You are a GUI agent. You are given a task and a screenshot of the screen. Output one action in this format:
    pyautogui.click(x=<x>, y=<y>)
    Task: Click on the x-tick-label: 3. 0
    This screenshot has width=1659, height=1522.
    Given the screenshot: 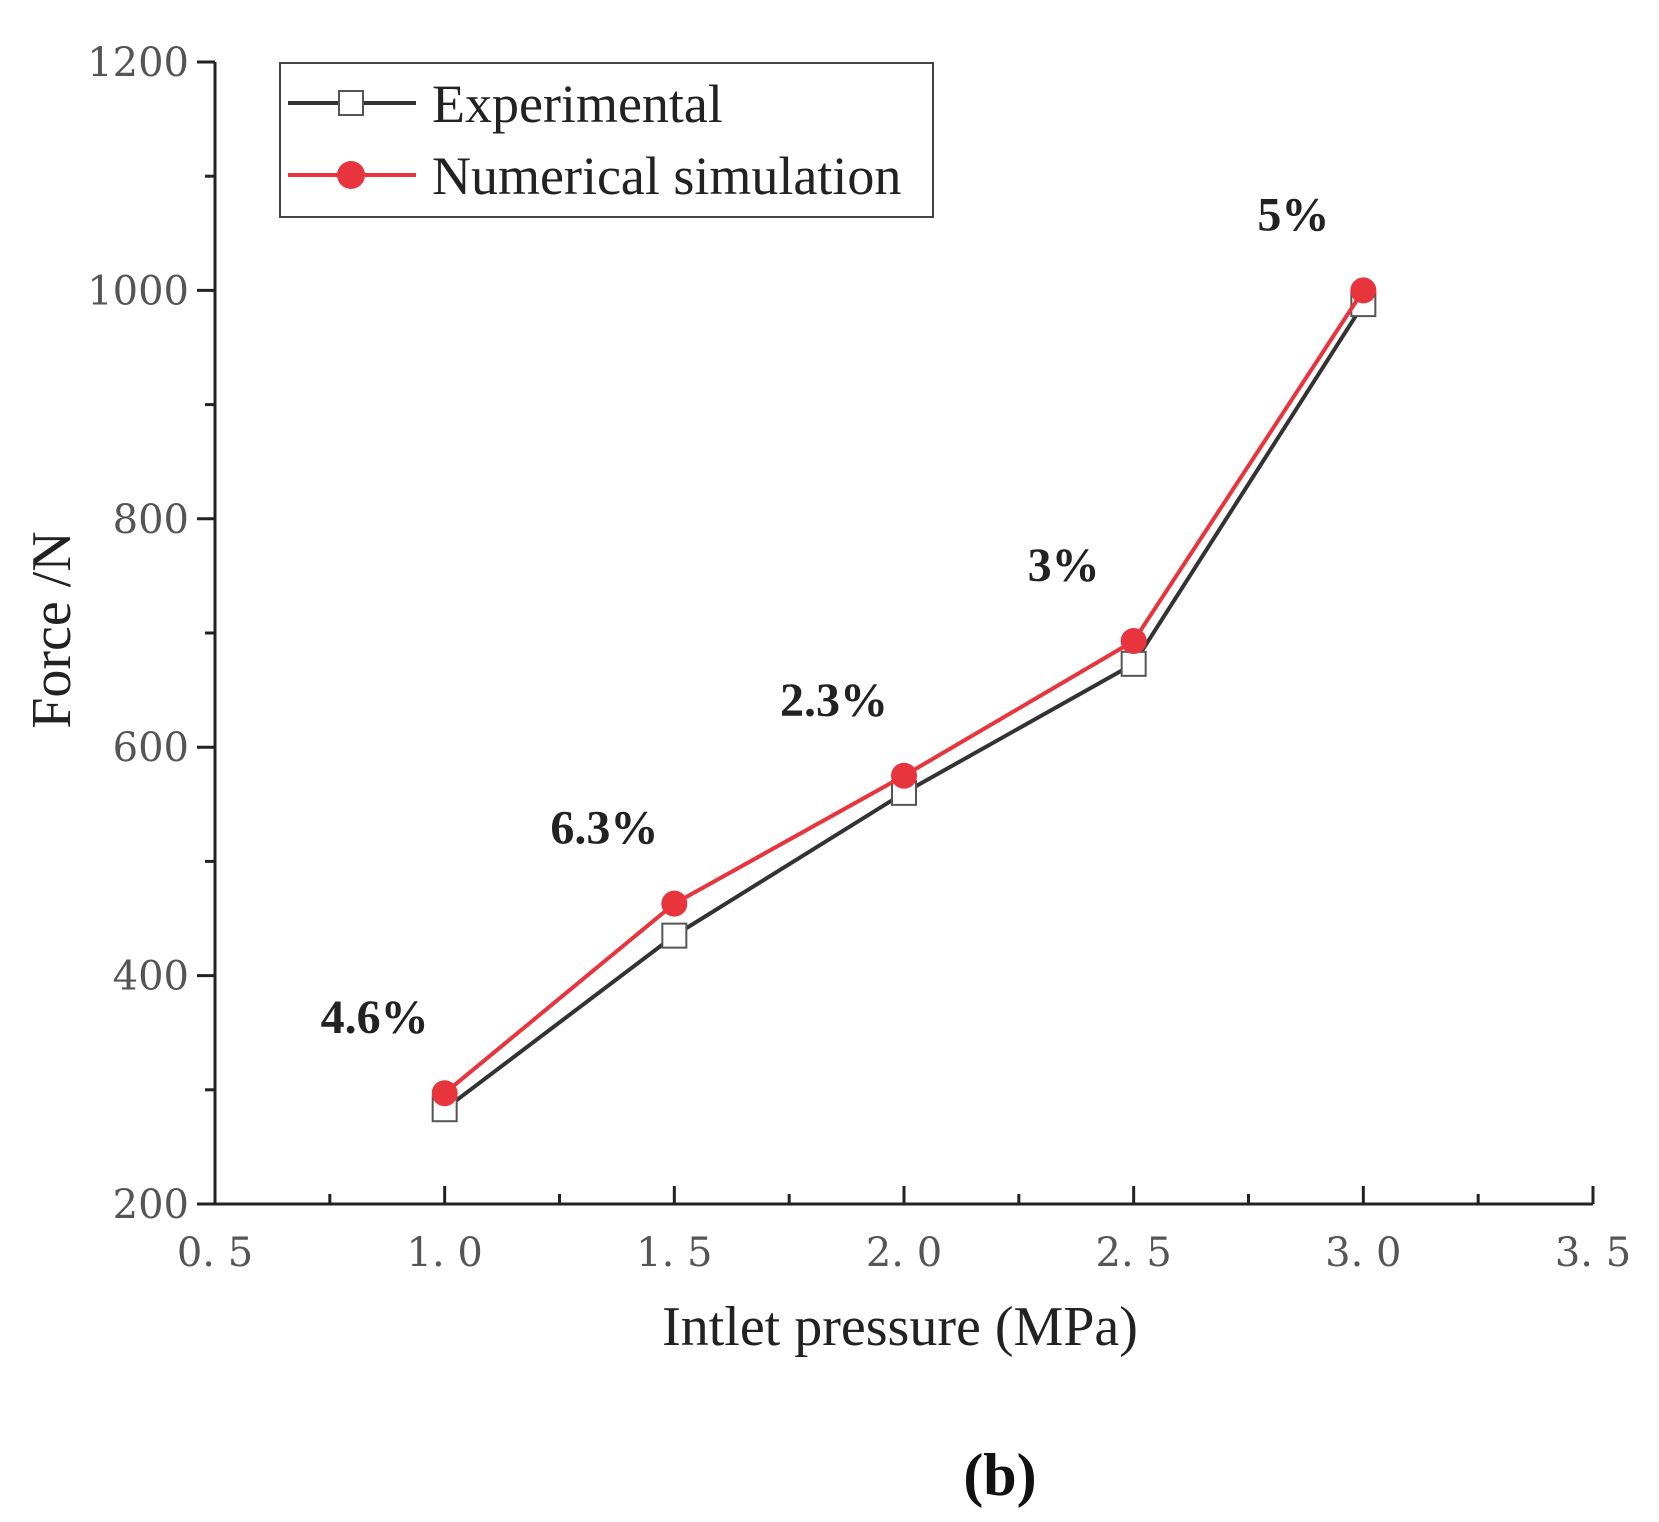 What is the action you would take?
    pyautogui.click(x=1363, y=1253)
    